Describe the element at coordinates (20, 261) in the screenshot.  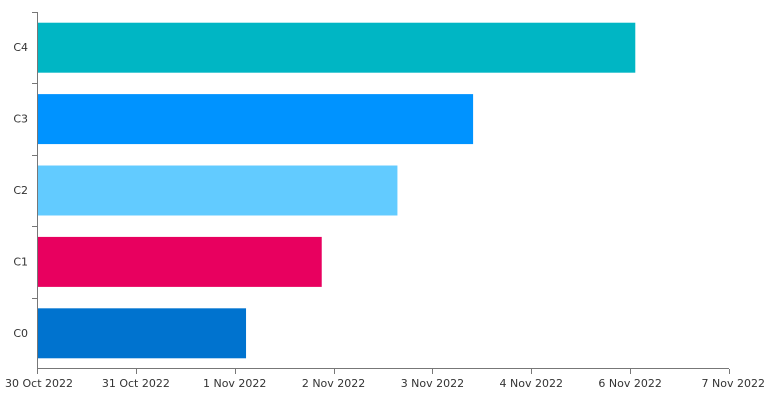
I see `y-tick-label: C1` at that location.